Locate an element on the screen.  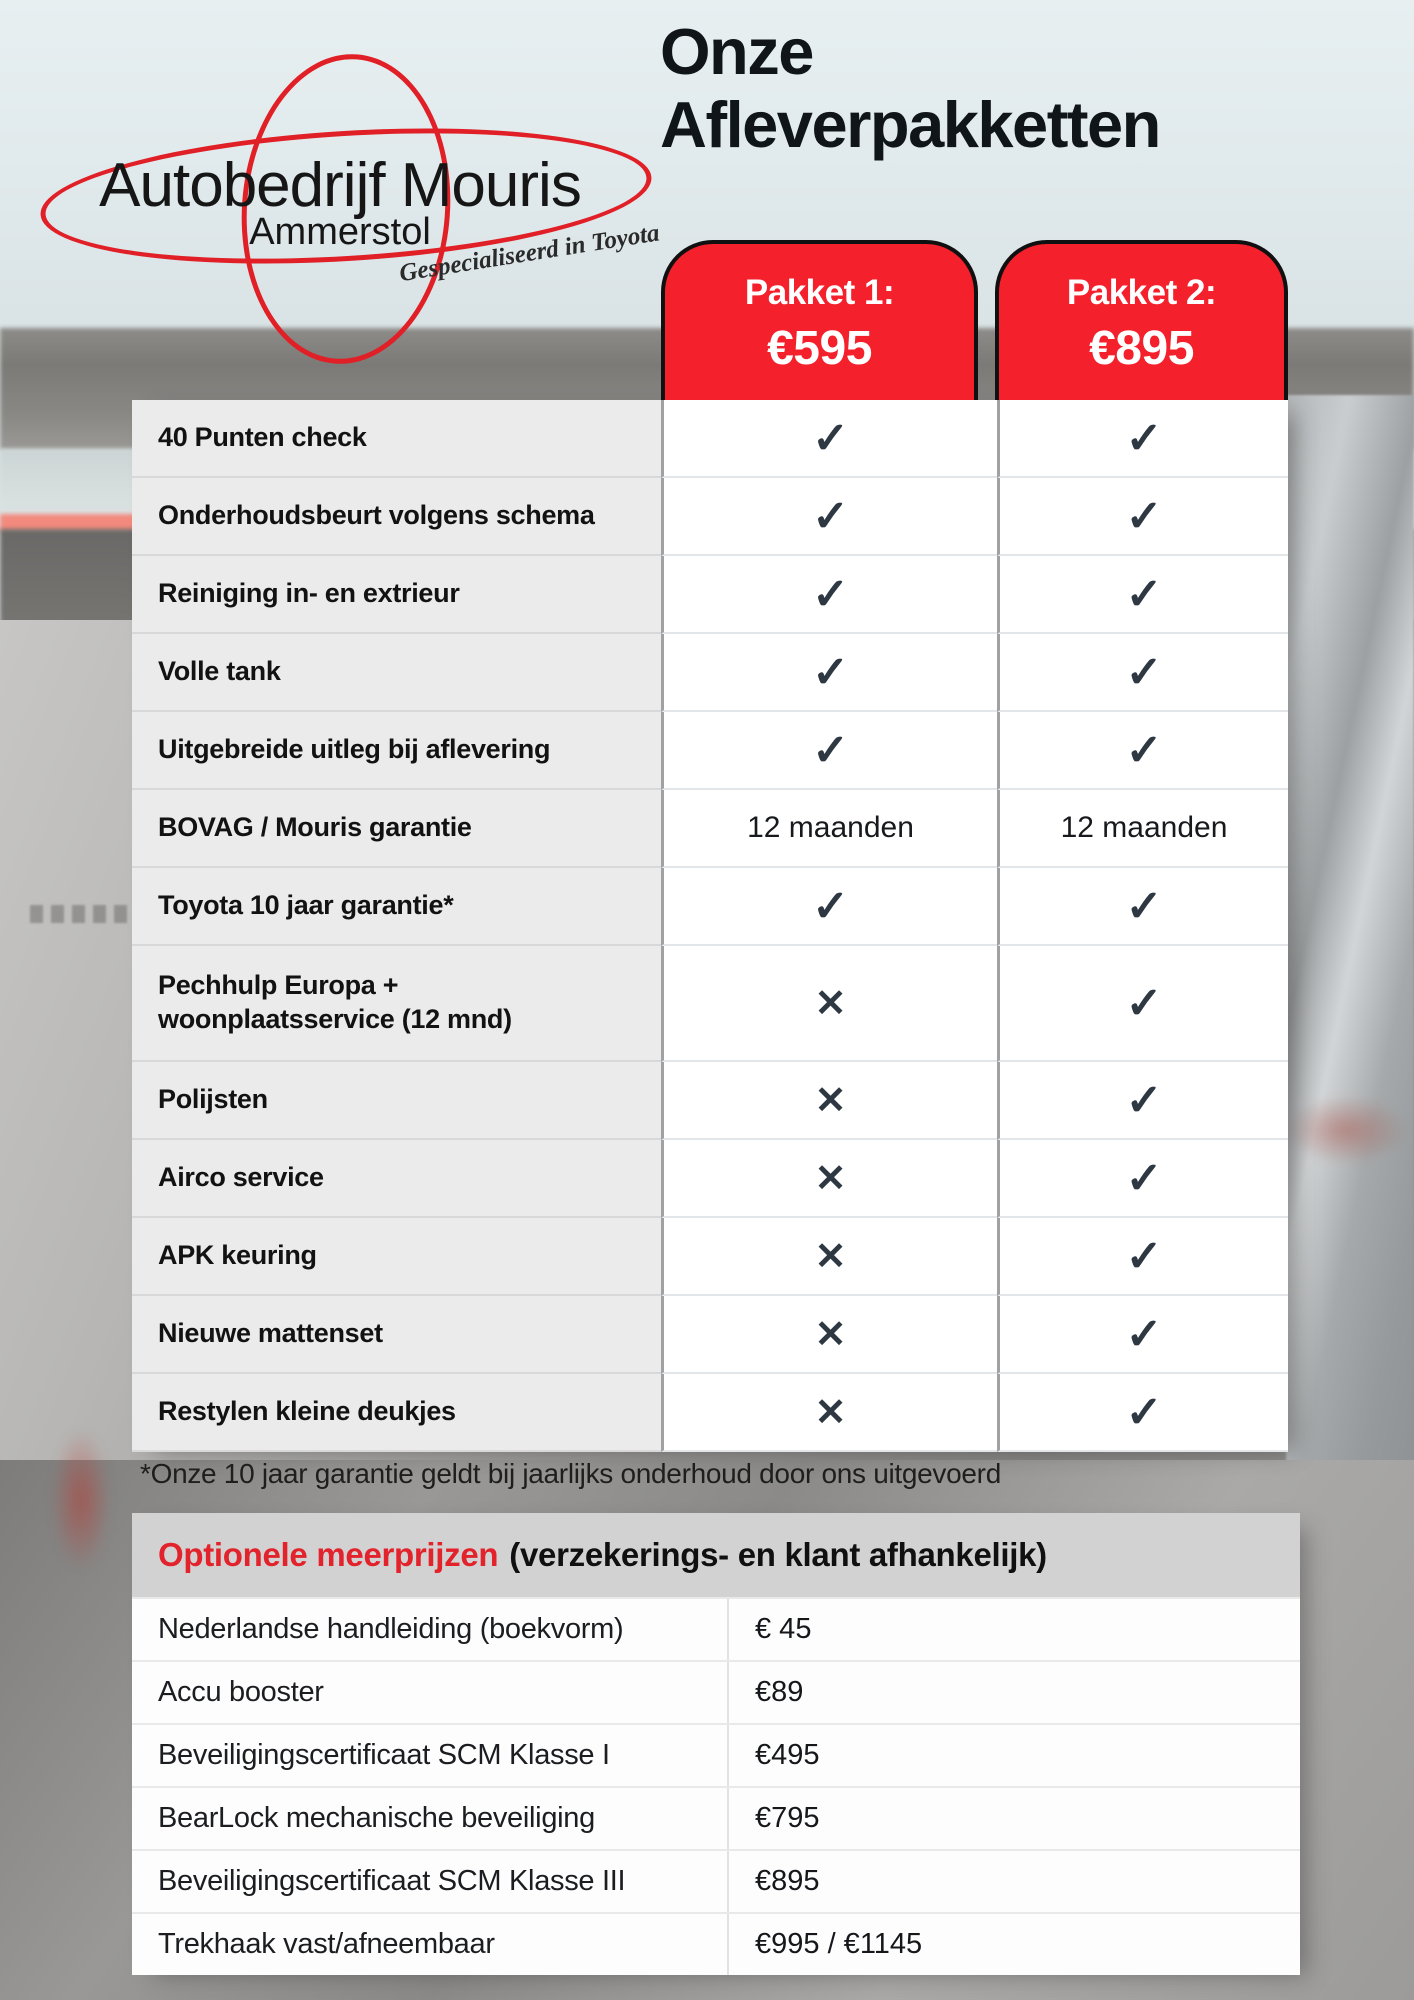
option-label: Trekhaak vast/afneembaar is located at coordinates (326, 1944).